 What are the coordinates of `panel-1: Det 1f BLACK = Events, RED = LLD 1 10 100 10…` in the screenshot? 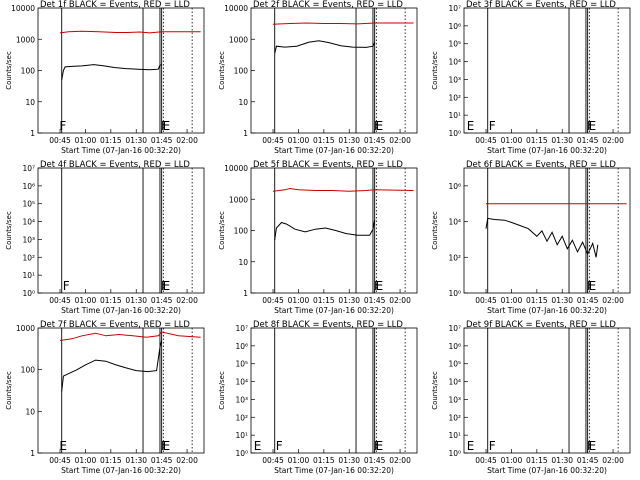 It's located at (105, 77).